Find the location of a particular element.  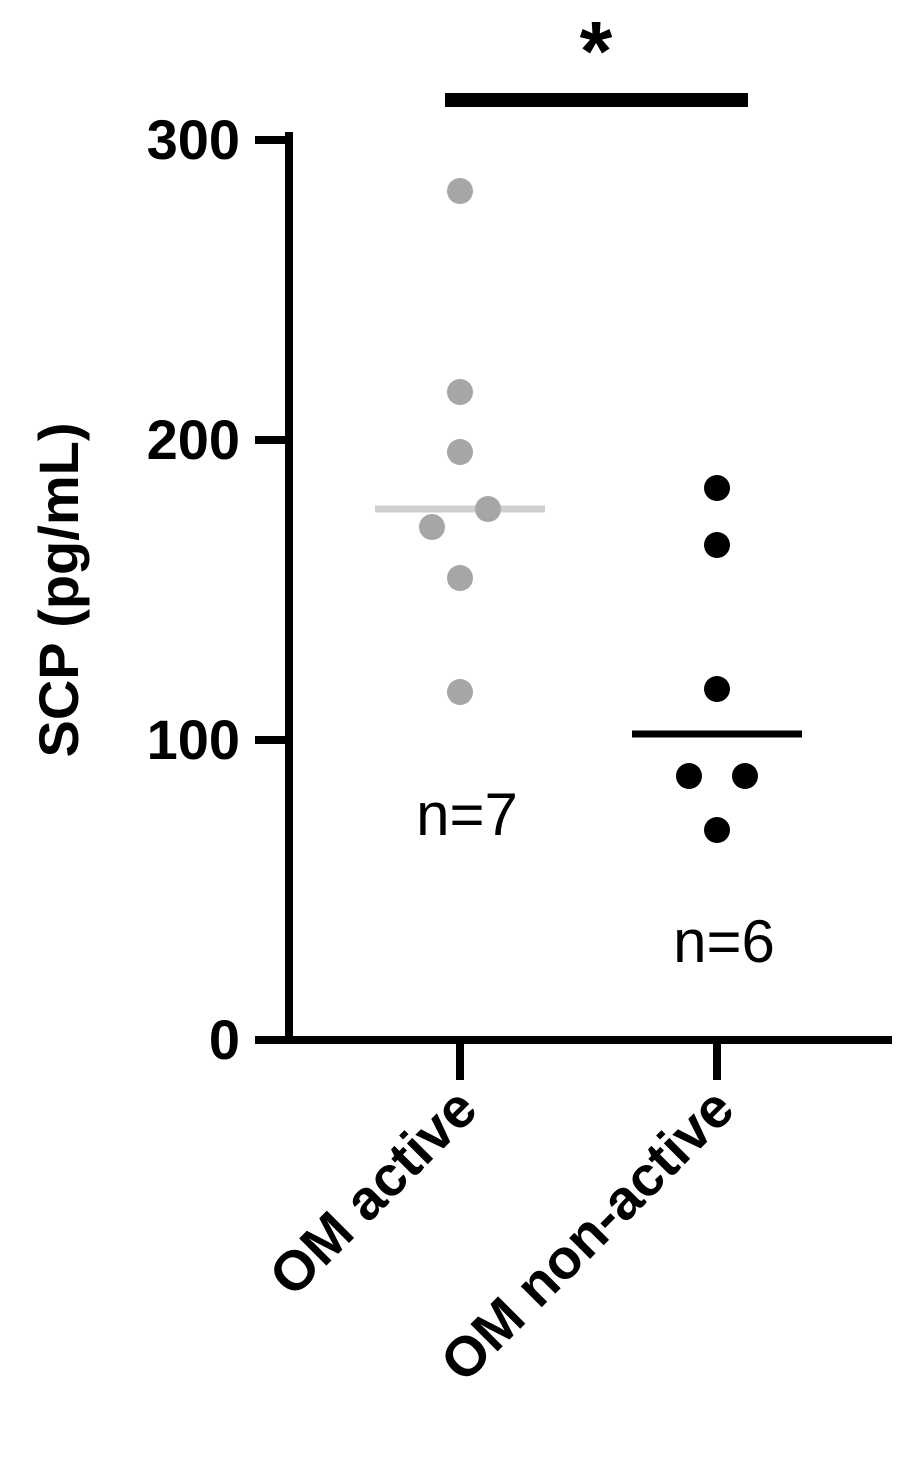

n-label: n=6 is located at coordinates (724, 941).